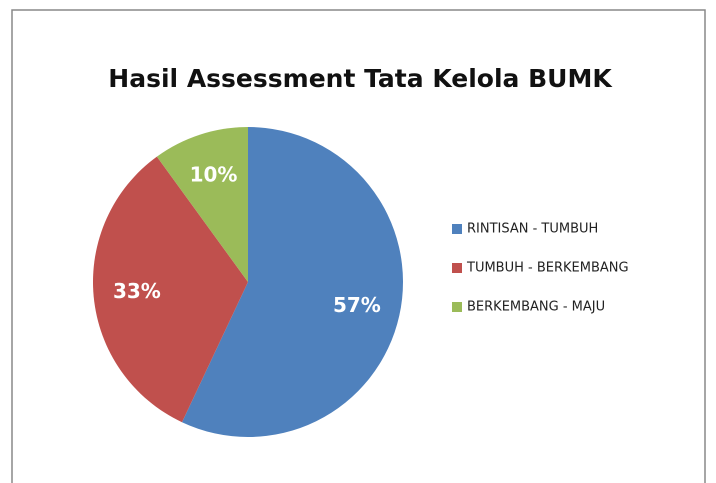  I want to click on data-label: 57%, so click(357, 305).